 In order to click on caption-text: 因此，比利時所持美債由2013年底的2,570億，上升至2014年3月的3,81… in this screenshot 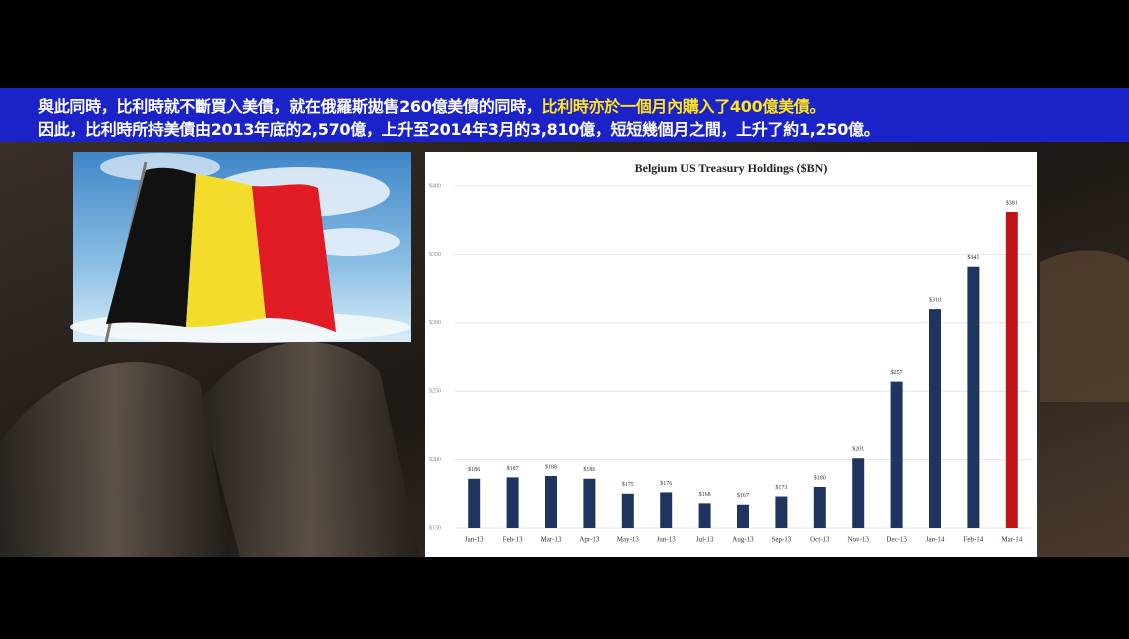, I will do `click(459, 129)`.